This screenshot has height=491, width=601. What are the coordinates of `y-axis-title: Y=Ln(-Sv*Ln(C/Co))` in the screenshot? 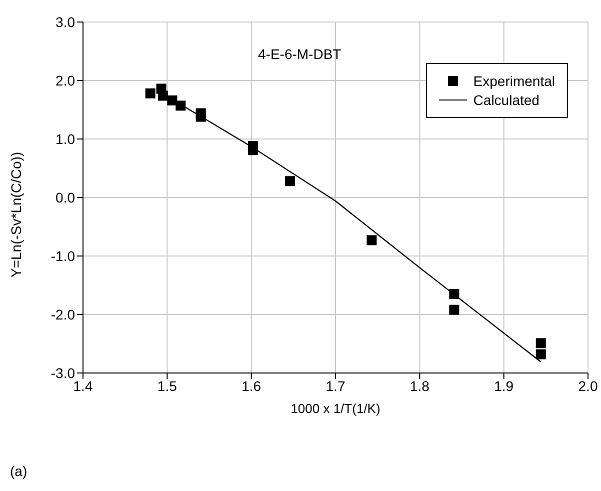 It's located at (16, 215).